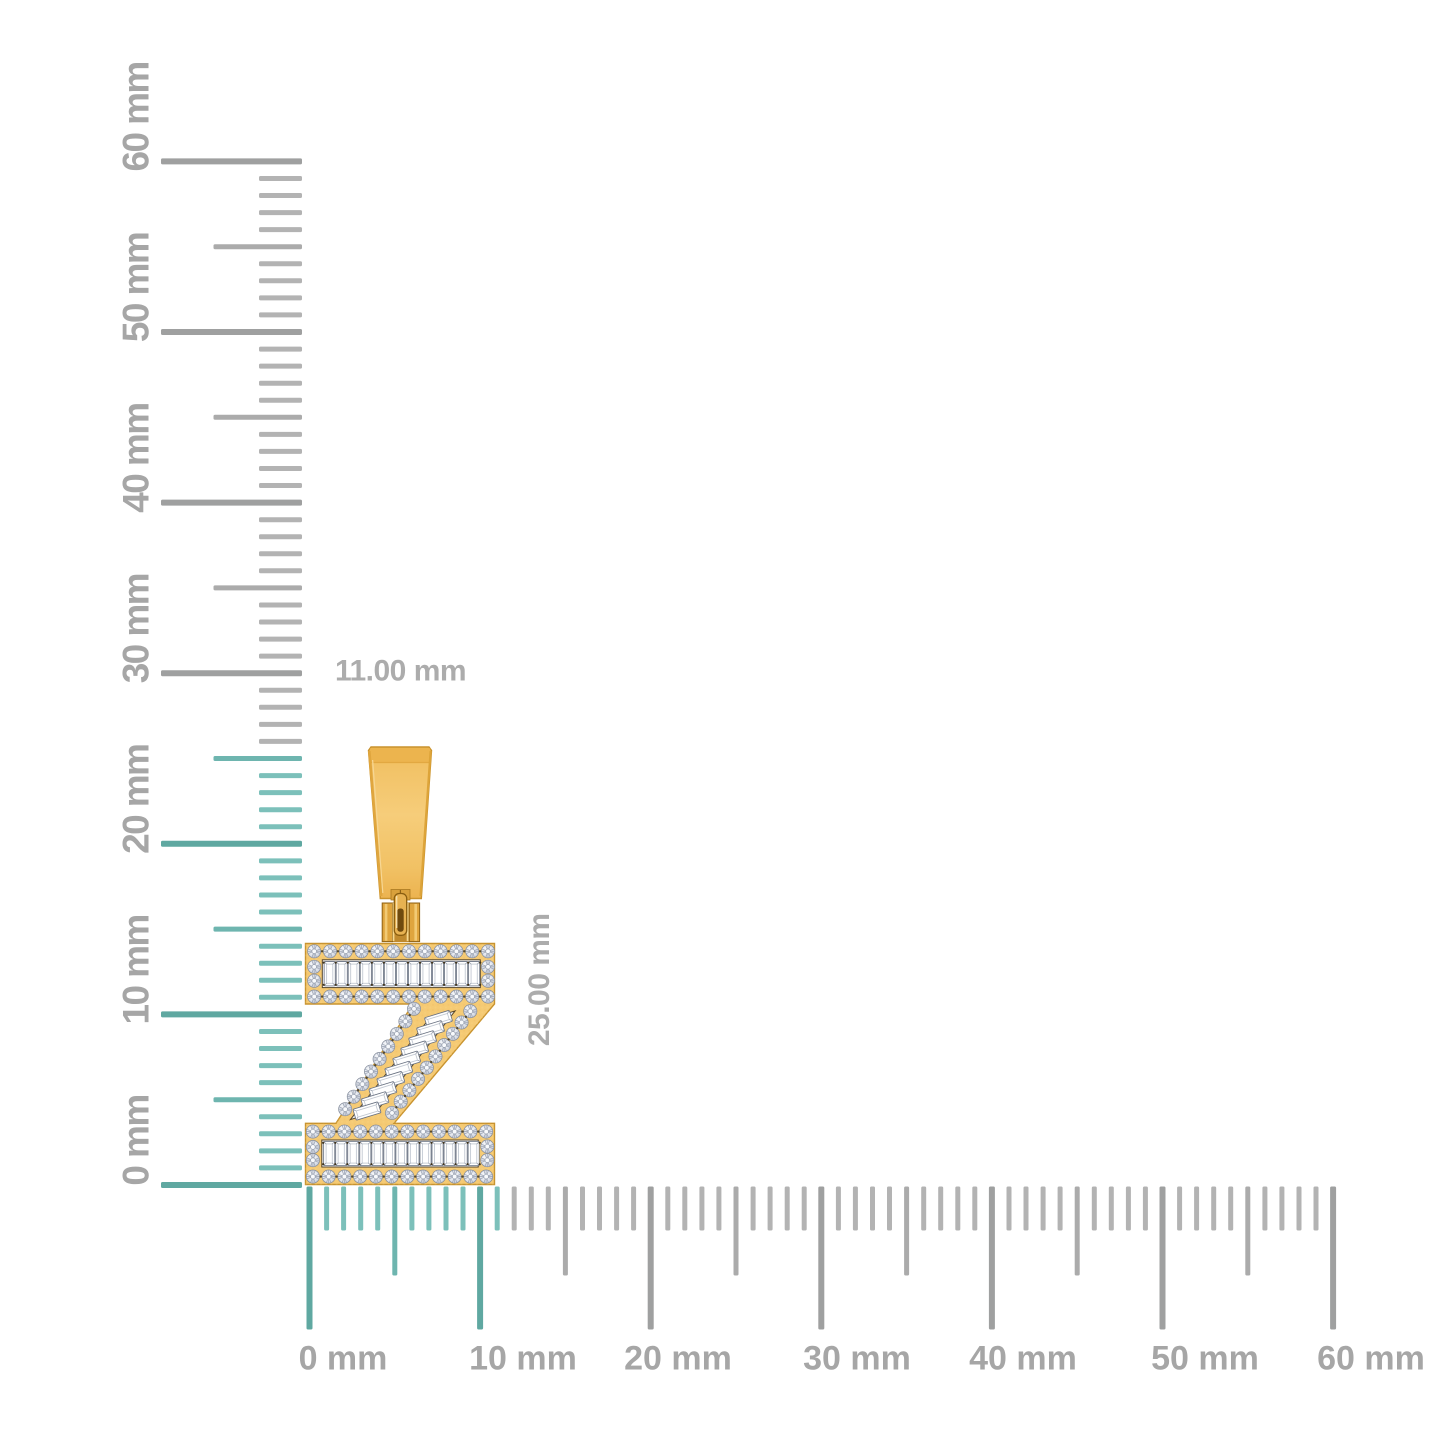  Describe the element at coordinates (539, 979) in the screenshot. I see `svg-text: 25.00 mm` at that location.